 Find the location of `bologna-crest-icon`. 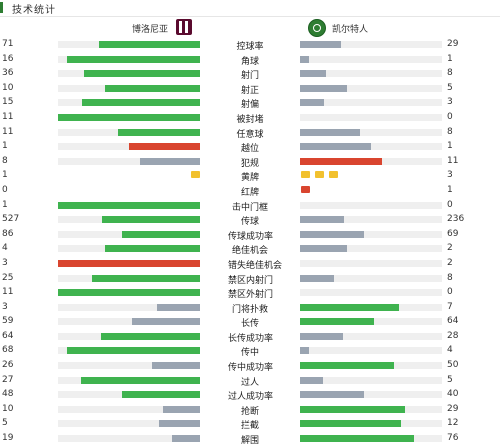

bologna-crest-icon is located at coordinates (184, 27).